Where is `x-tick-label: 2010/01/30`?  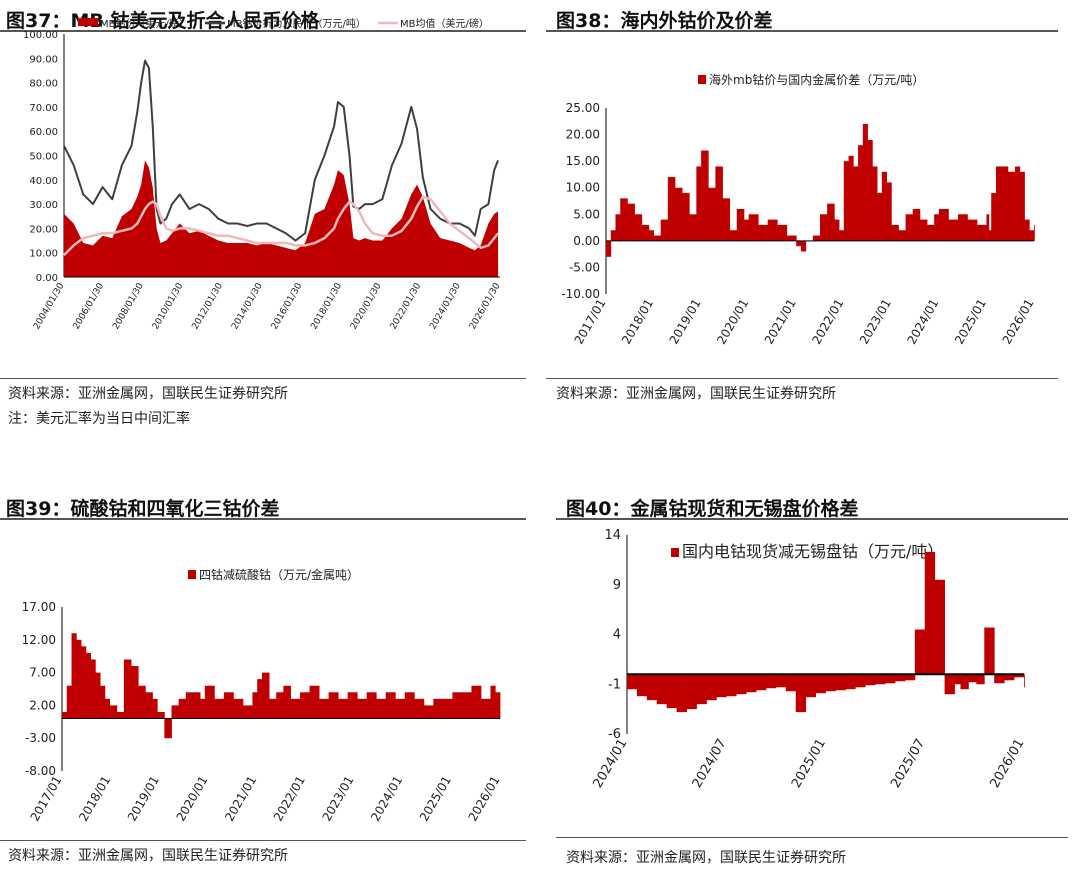 x-tick-label: 2010/01/30 is located at coordinates (168, 306).